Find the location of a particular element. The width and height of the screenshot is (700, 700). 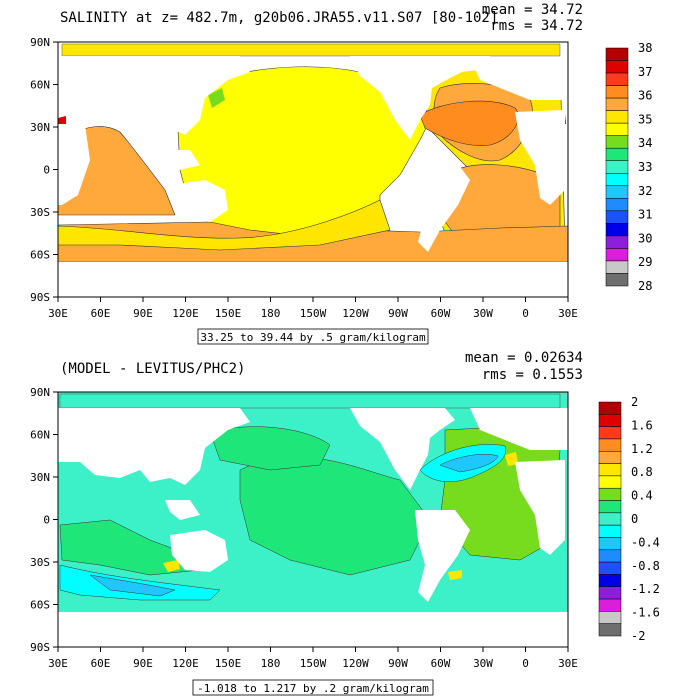

panel-2-colorbar-label: -0.4 is located at coordinates (645, 542).